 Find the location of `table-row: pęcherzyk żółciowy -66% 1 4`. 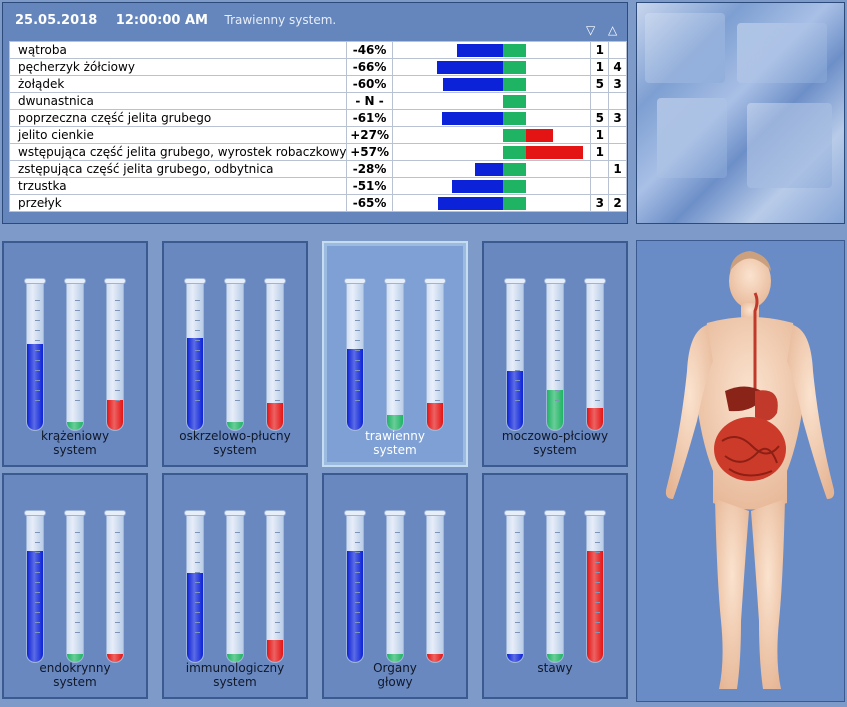

table-row: pęcherzyk żółciowy -66% 1 4 is located at coordinates (317, 67).